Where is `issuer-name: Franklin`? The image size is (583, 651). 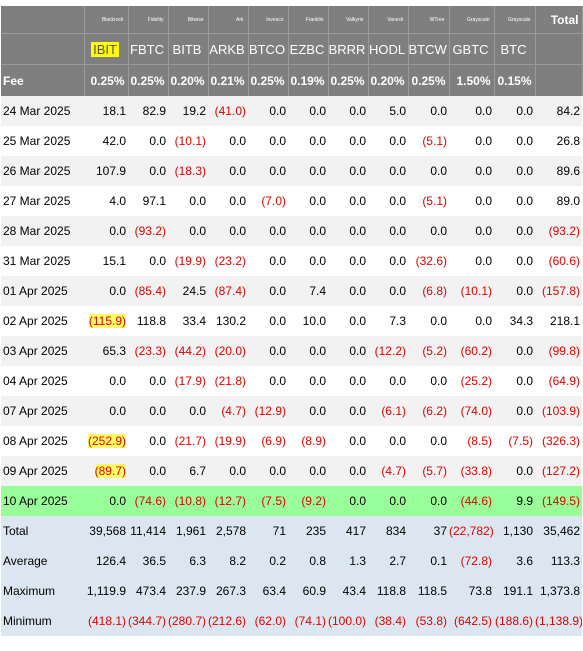 issuer-name: Franklin is located at coordinates (308, 20).